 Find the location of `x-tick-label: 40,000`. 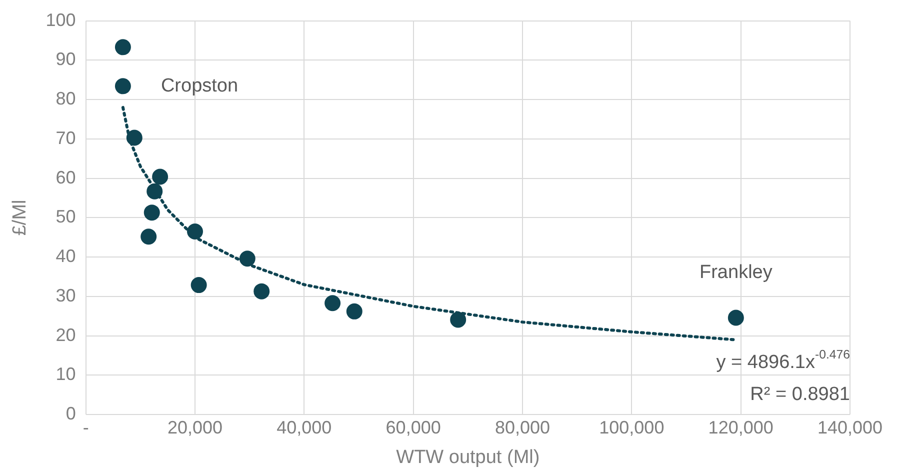

x-tick-label: 40,000 is located at coordinates (304, 427).